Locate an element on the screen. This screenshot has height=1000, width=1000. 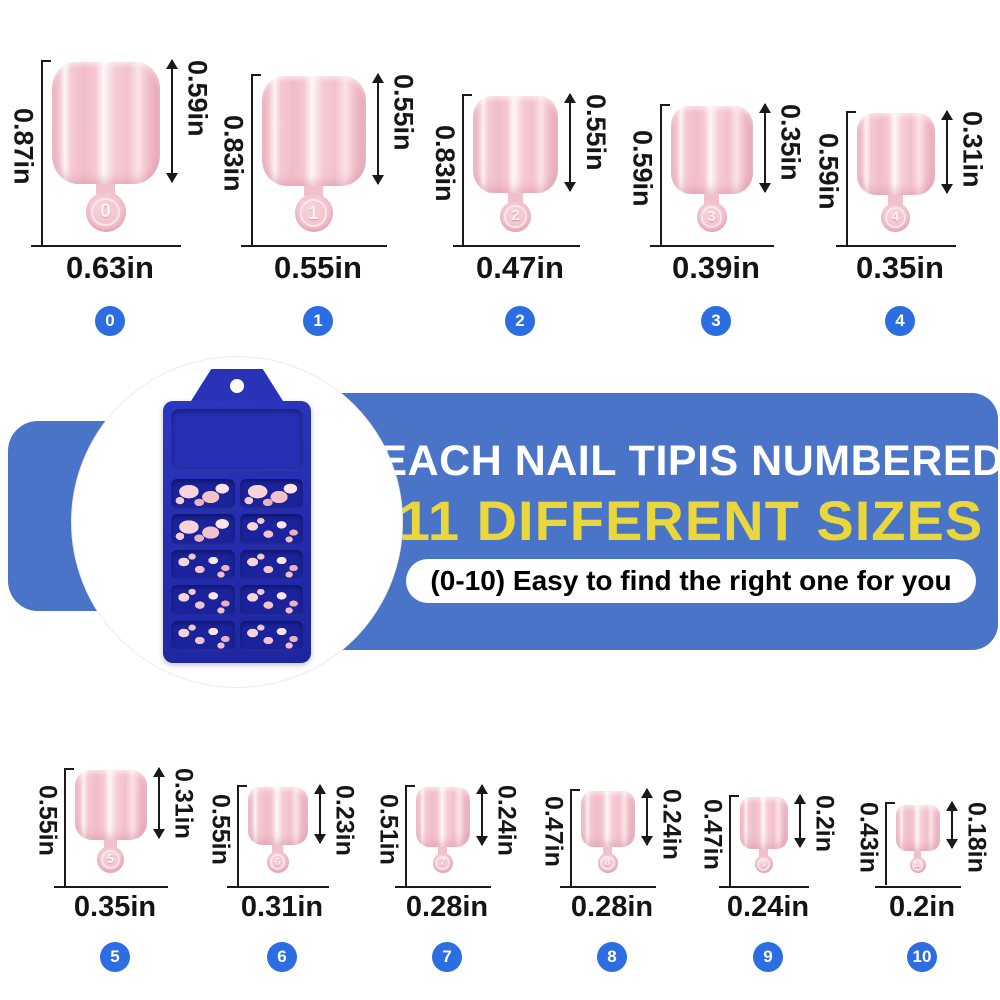
nail-number-tab: 1 is located at coordinates (313, 212).